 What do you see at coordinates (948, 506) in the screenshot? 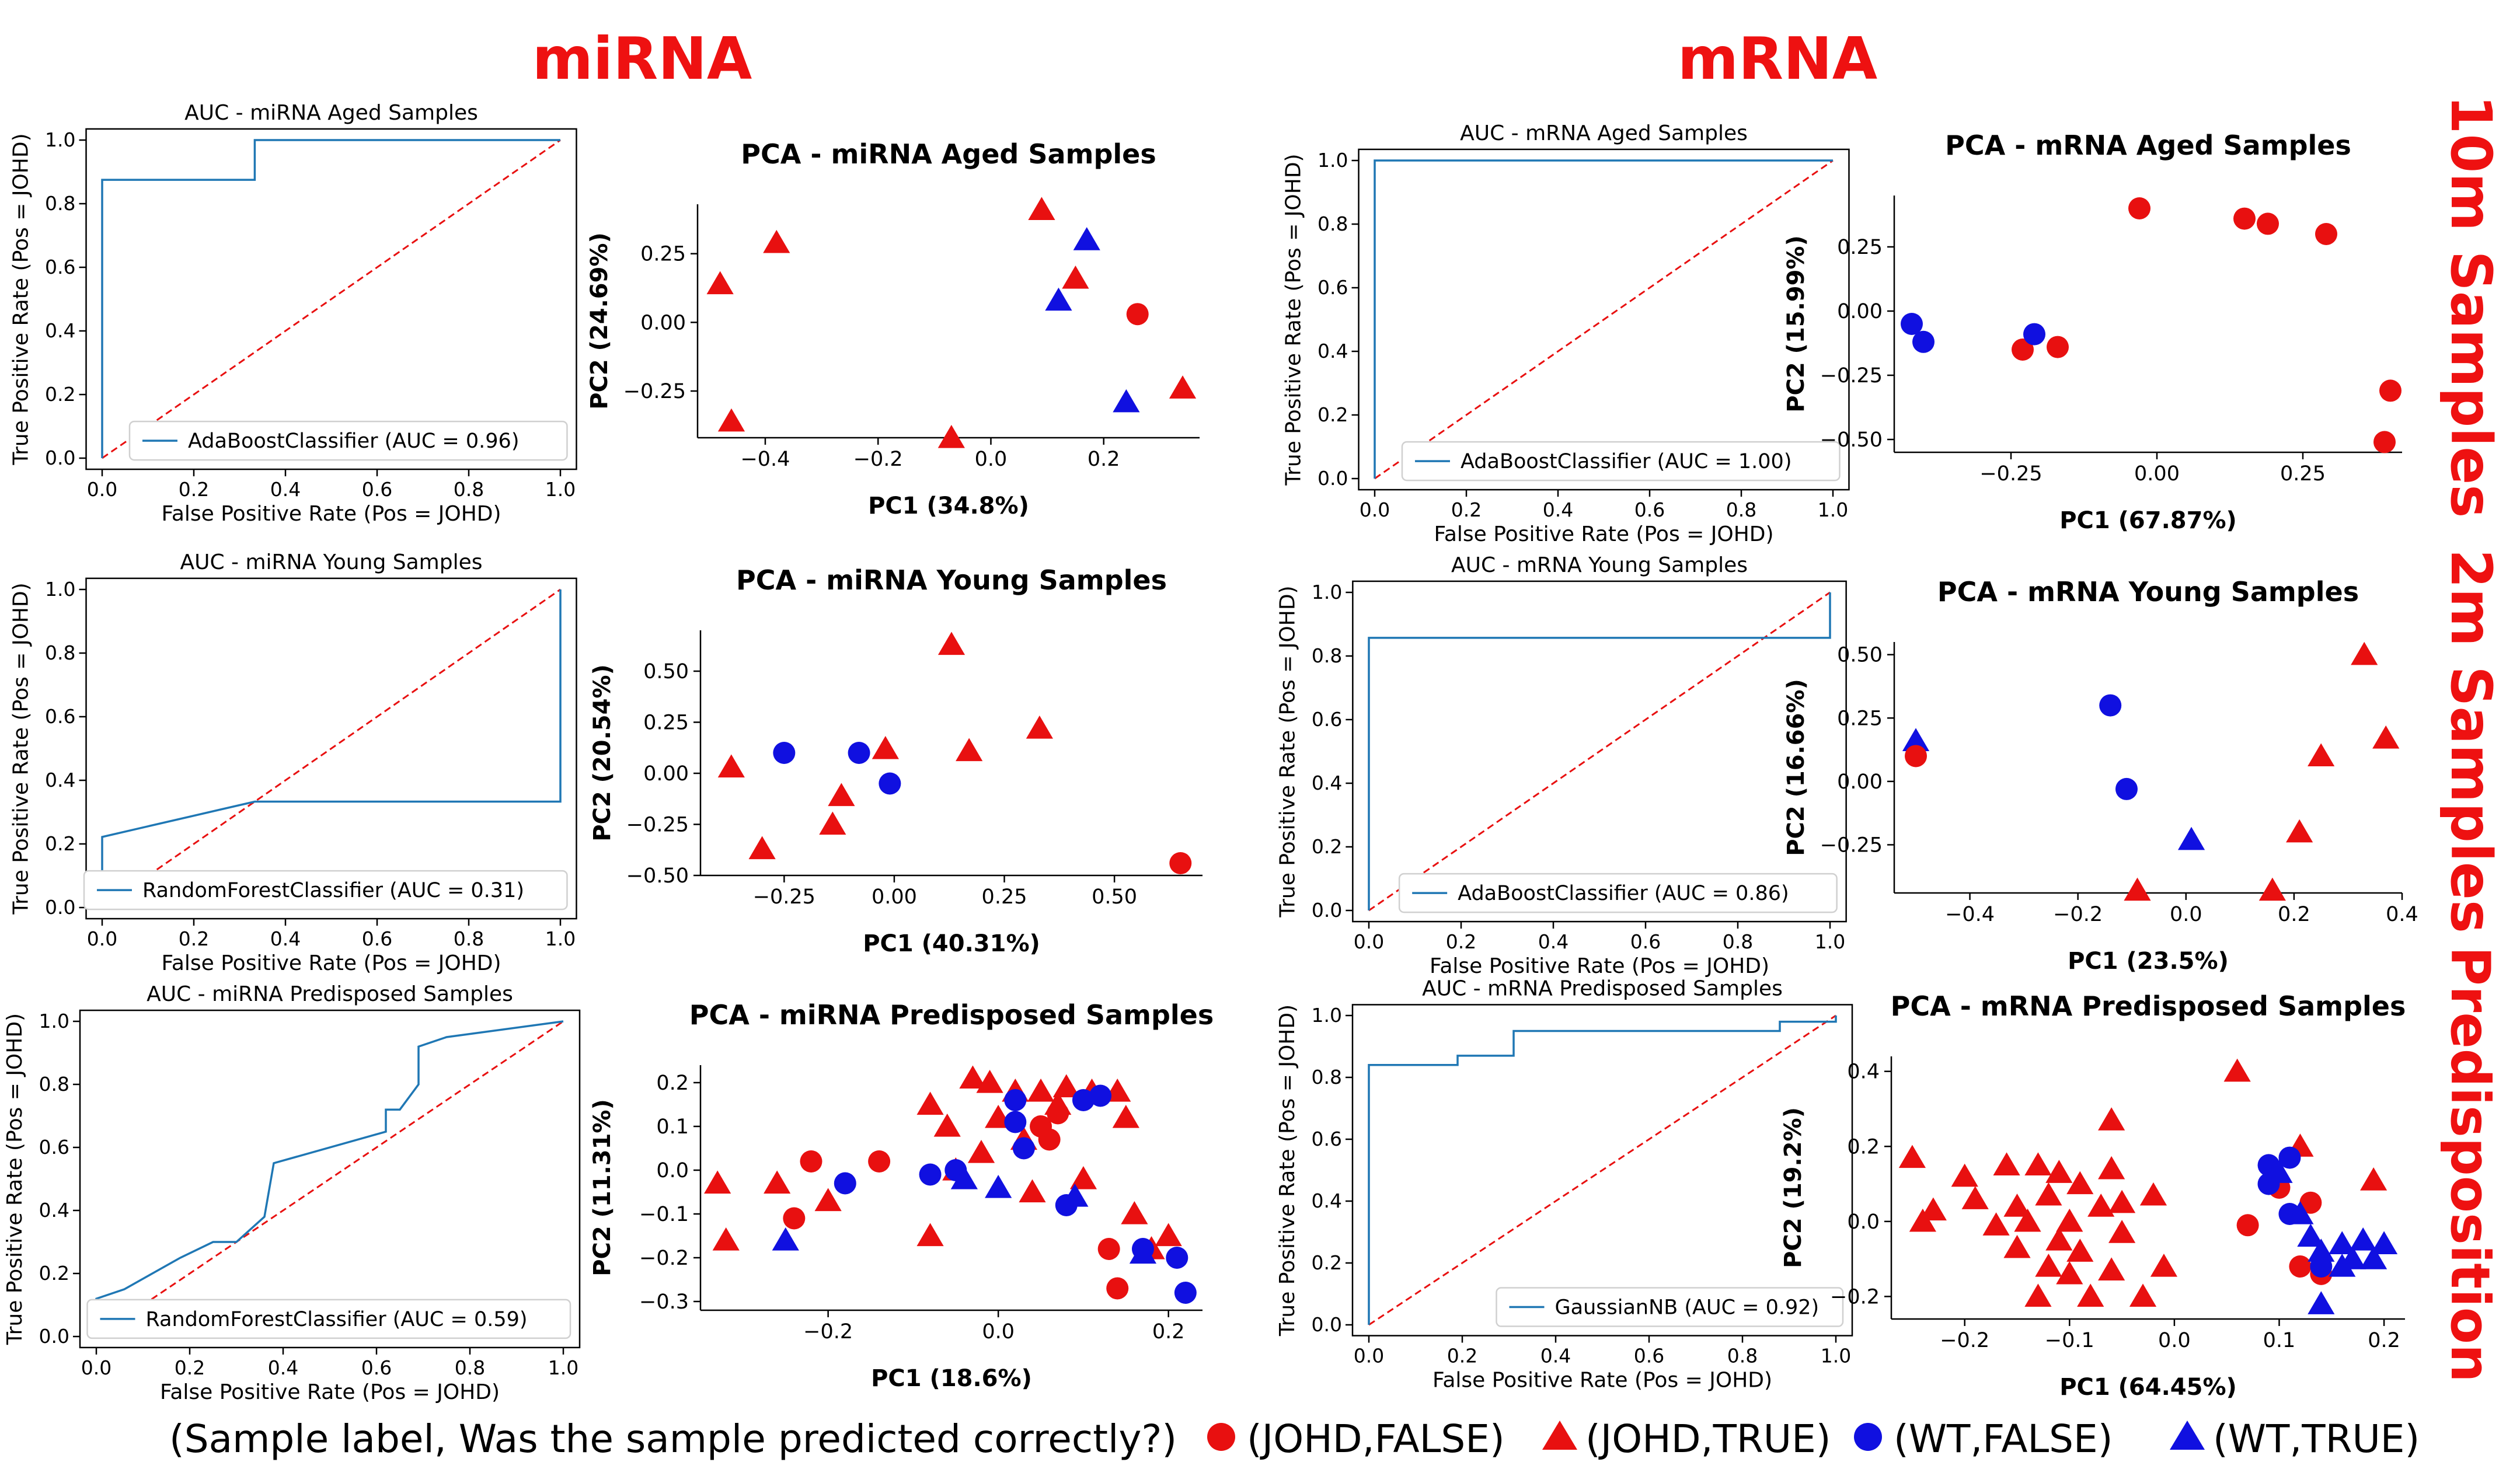
I see `x-axis-label: PC1 (34.8%)` at bounding box center [948, 506].